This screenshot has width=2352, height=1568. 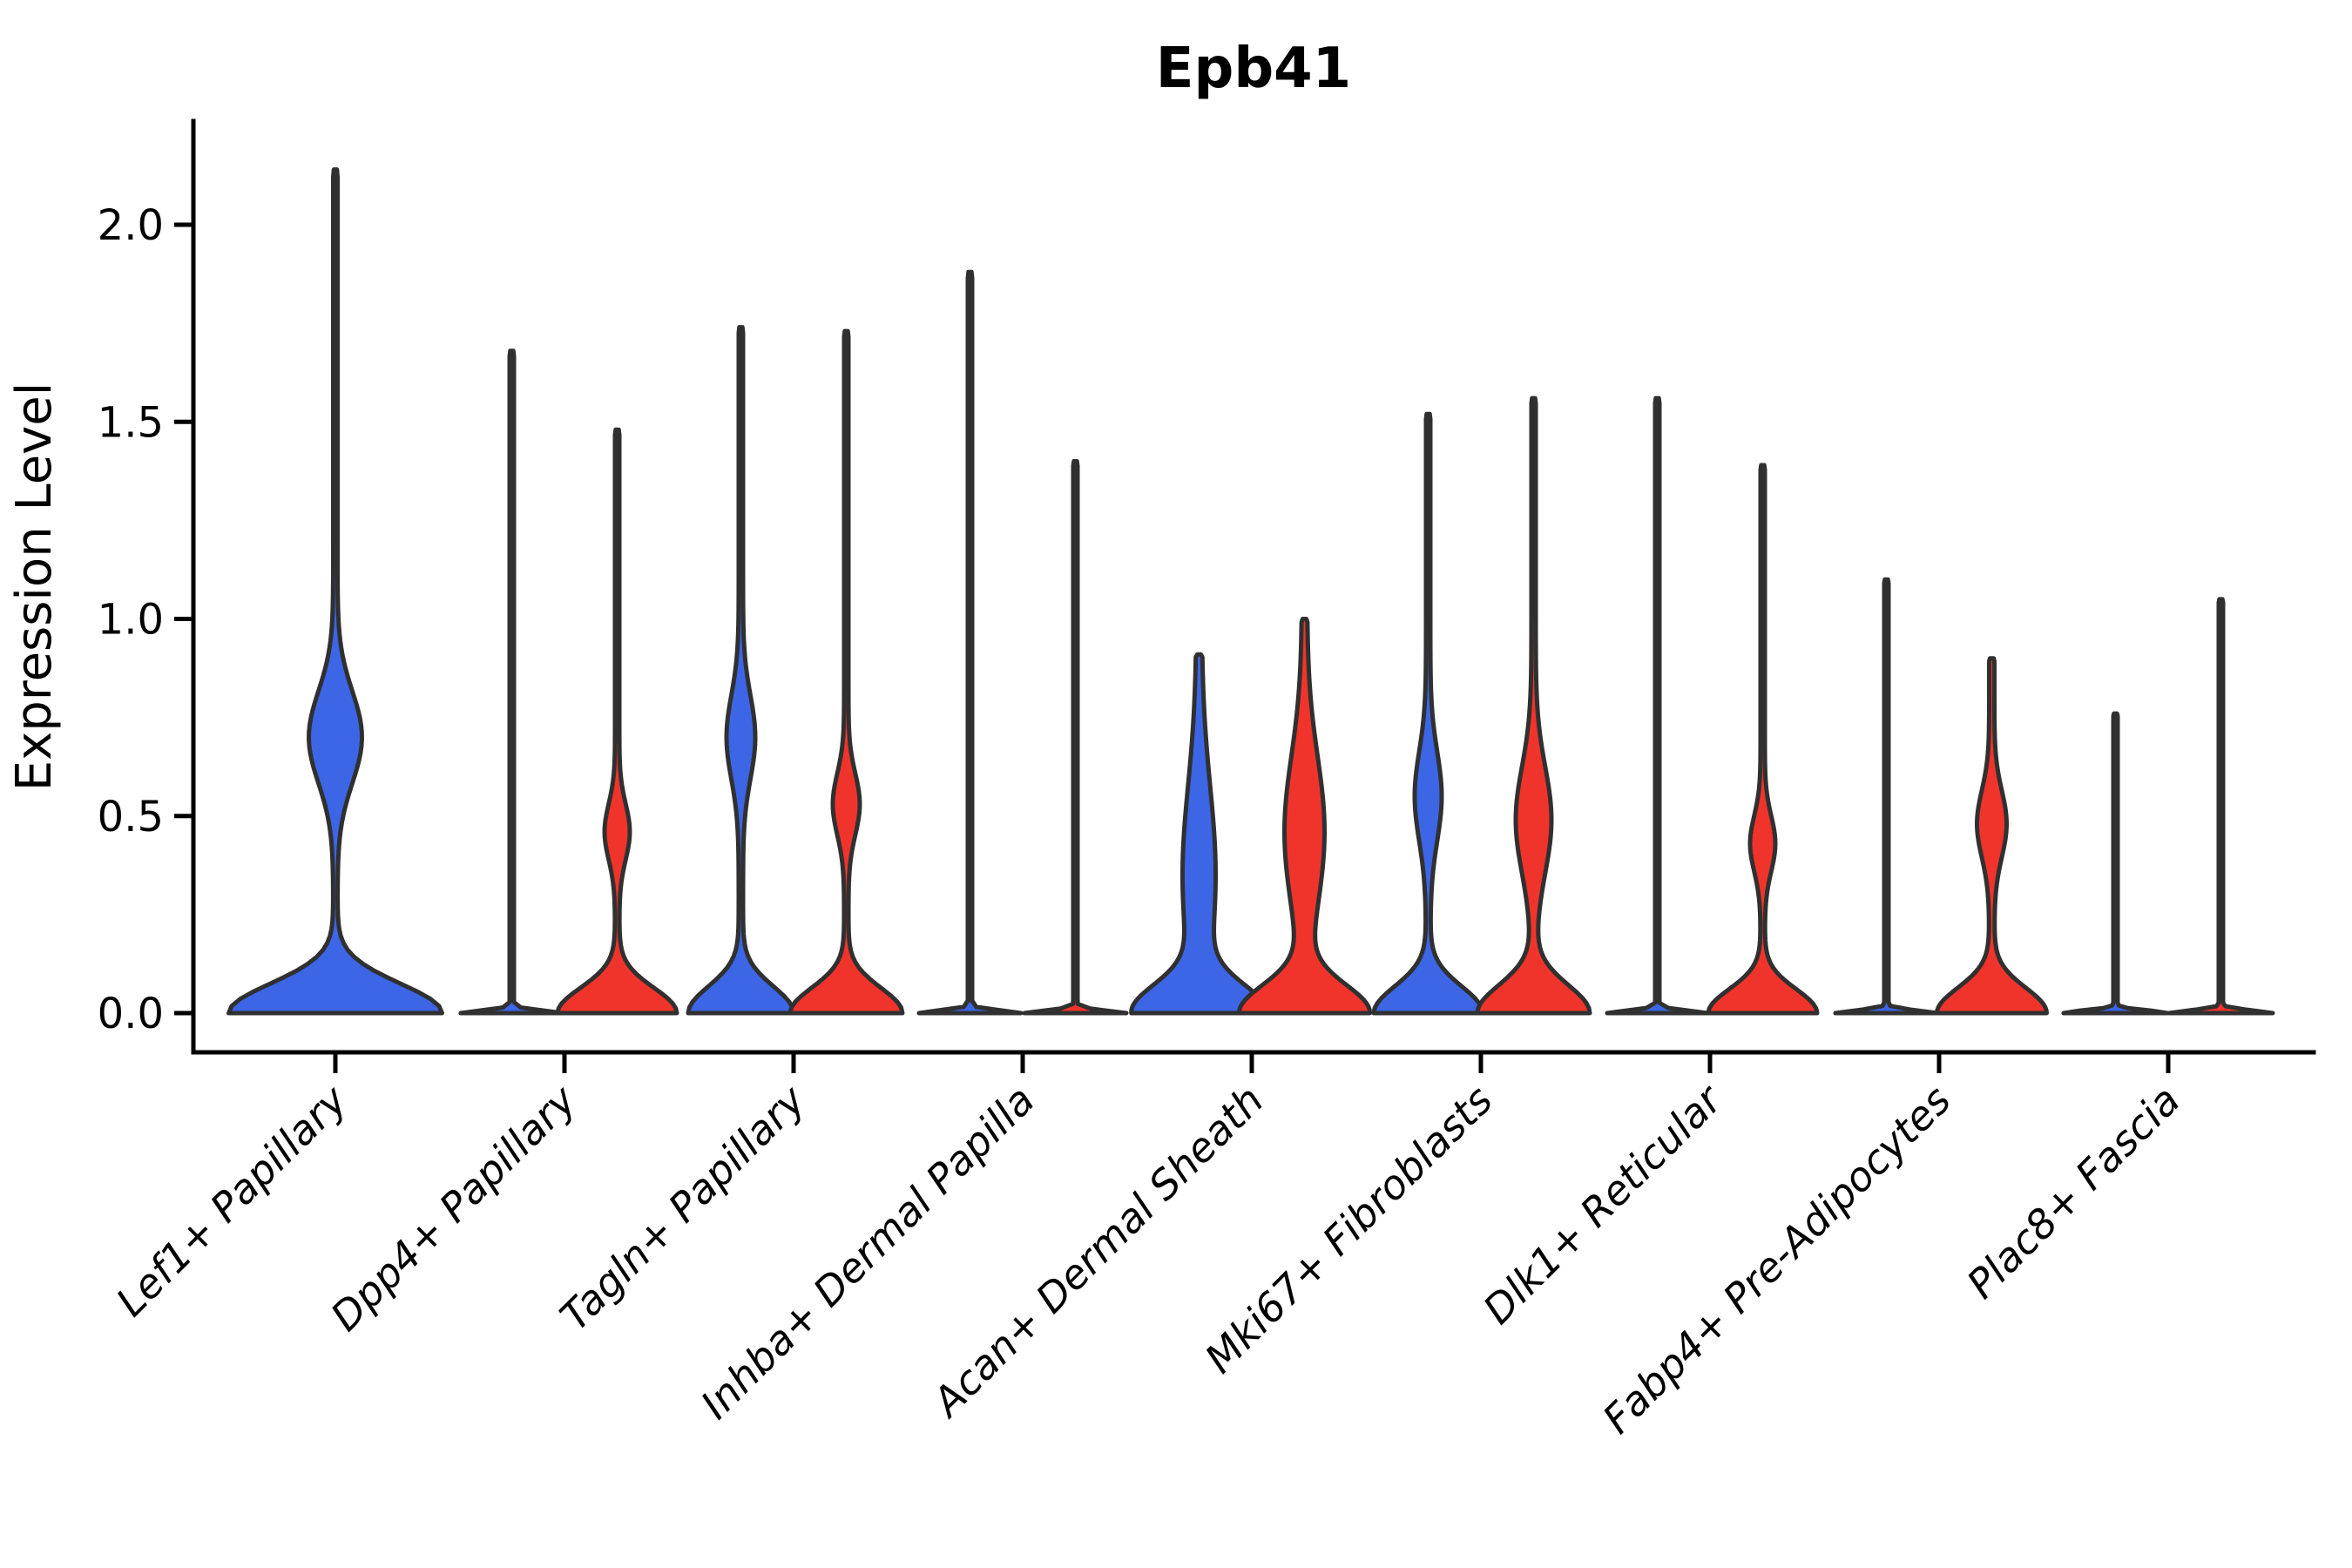 What do you see at coordinates (1428, 713) in the screenshot?
I see `violin-blue-mki67-fibroblasts` at bounding box center [1428, 713].